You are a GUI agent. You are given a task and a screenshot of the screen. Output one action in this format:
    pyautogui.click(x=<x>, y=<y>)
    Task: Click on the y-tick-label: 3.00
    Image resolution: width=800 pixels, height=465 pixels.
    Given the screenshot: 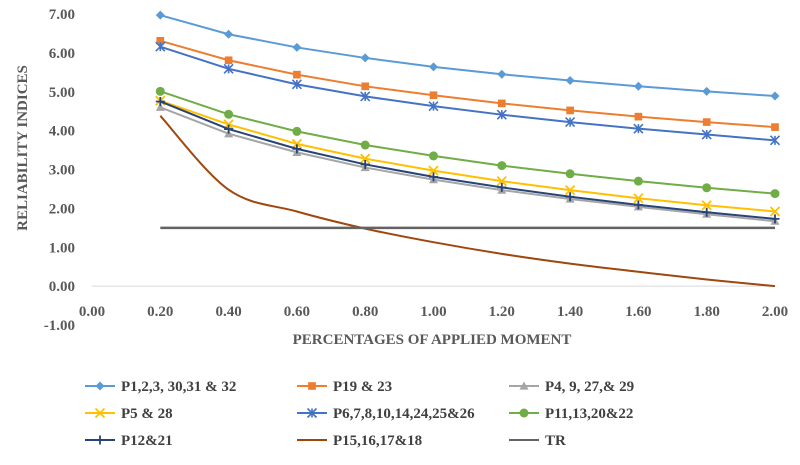 What is the action you would take?
    pyautogui.click(x=62, y=171)
    